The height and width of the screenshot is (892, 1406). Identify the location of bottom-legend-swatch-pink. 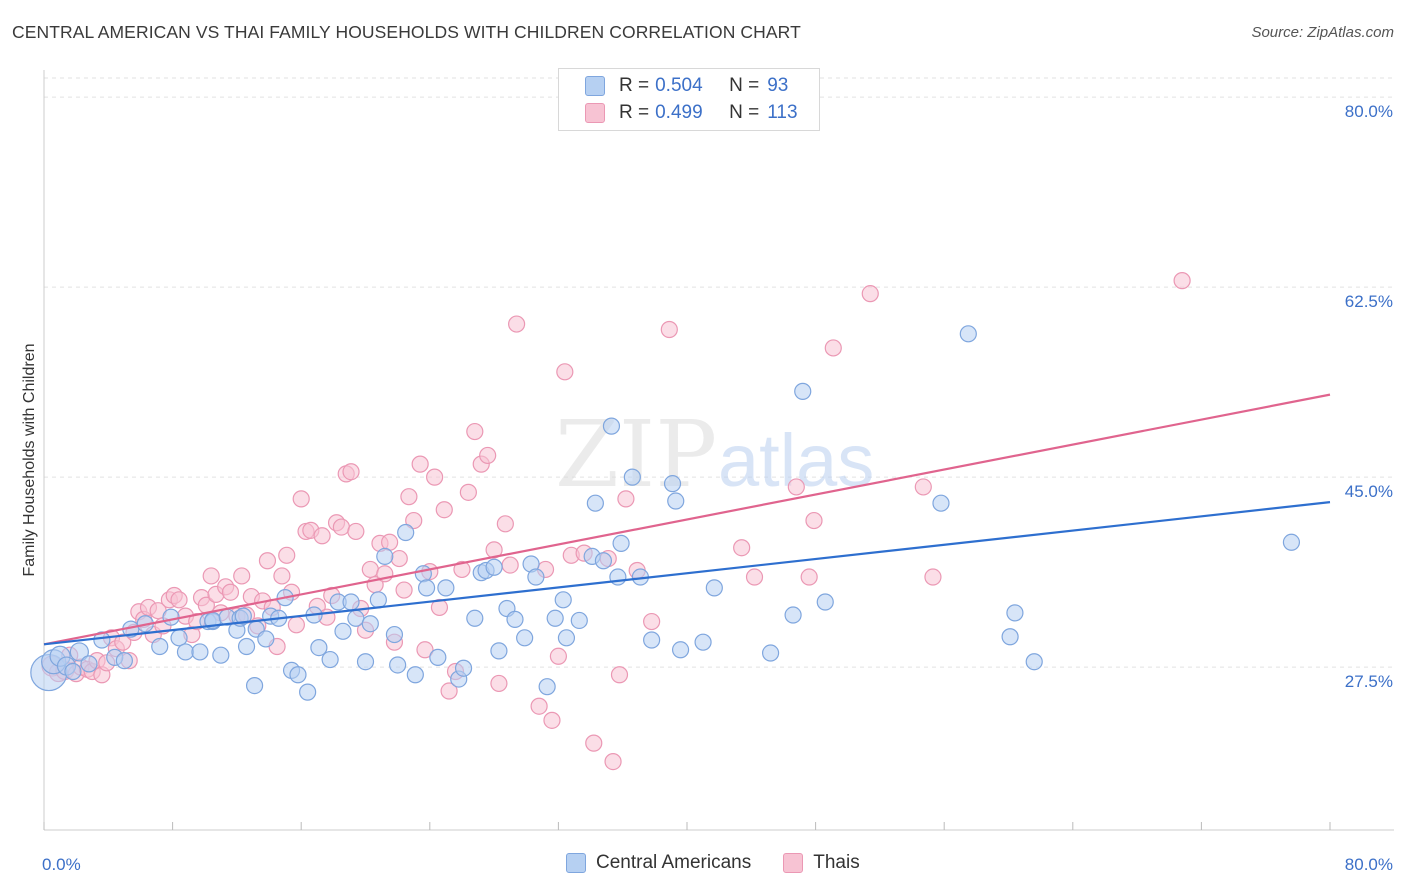
(793, 863).